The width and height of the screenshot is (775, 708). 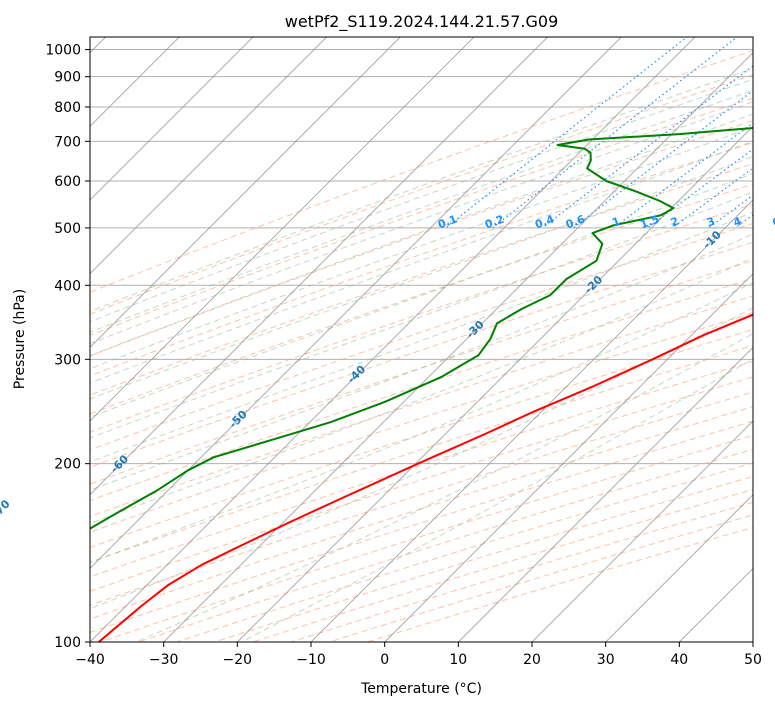 What do you see at coordinates (447, 222) in the screenshot?
I see `mixing-ratio-label-0: 0.1` at bounding box center [447, 222].